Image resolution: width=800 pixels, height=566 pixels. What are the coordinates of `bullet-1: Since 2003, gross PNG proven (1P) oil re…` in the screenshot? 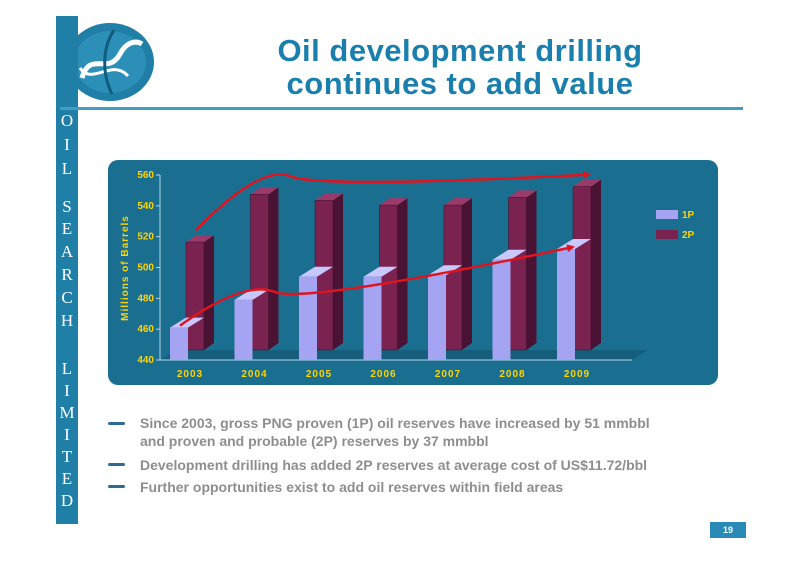 It's located at (395, 432).